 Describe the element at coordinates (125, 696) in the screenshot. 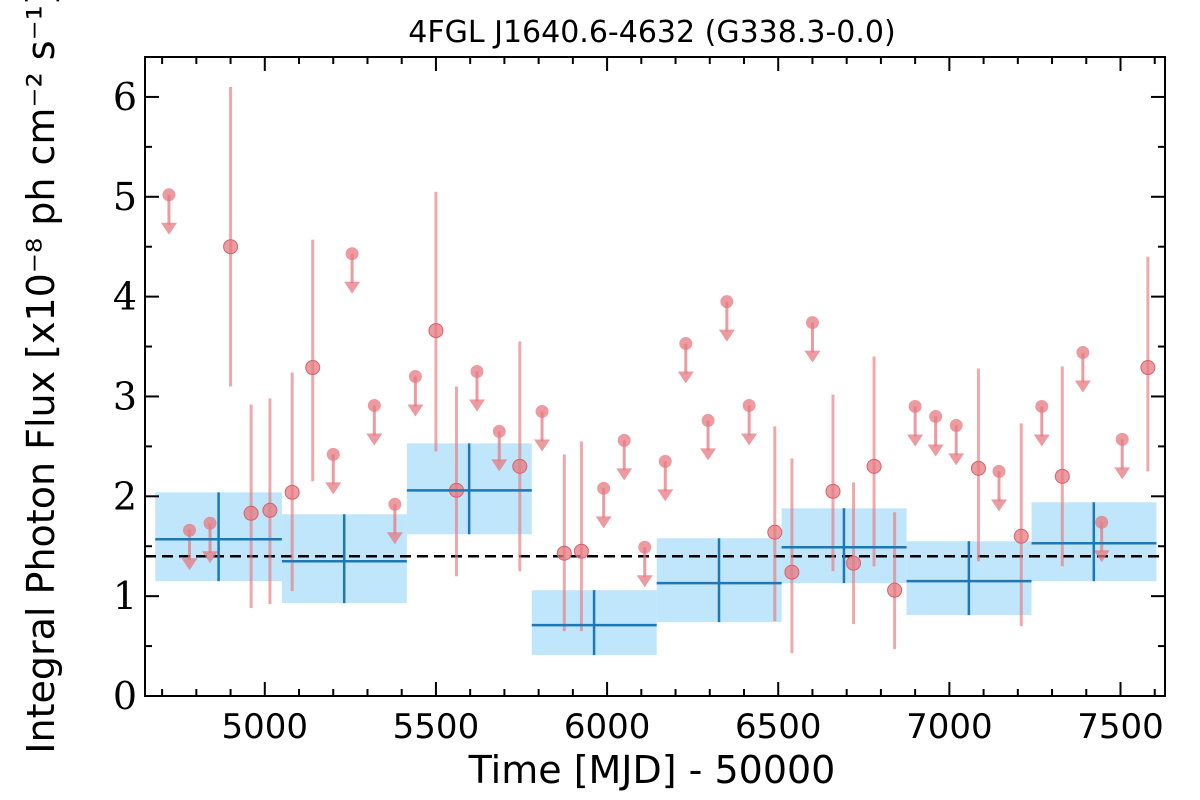

I see `y-tick-label-0: 0` at that location.